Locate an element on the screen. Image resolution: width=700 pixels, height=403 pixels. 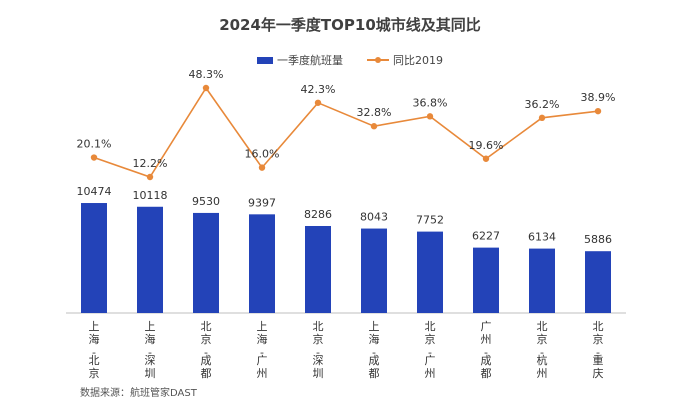
bar-value-label-3: 9397 is located at coordinates (262, 202).